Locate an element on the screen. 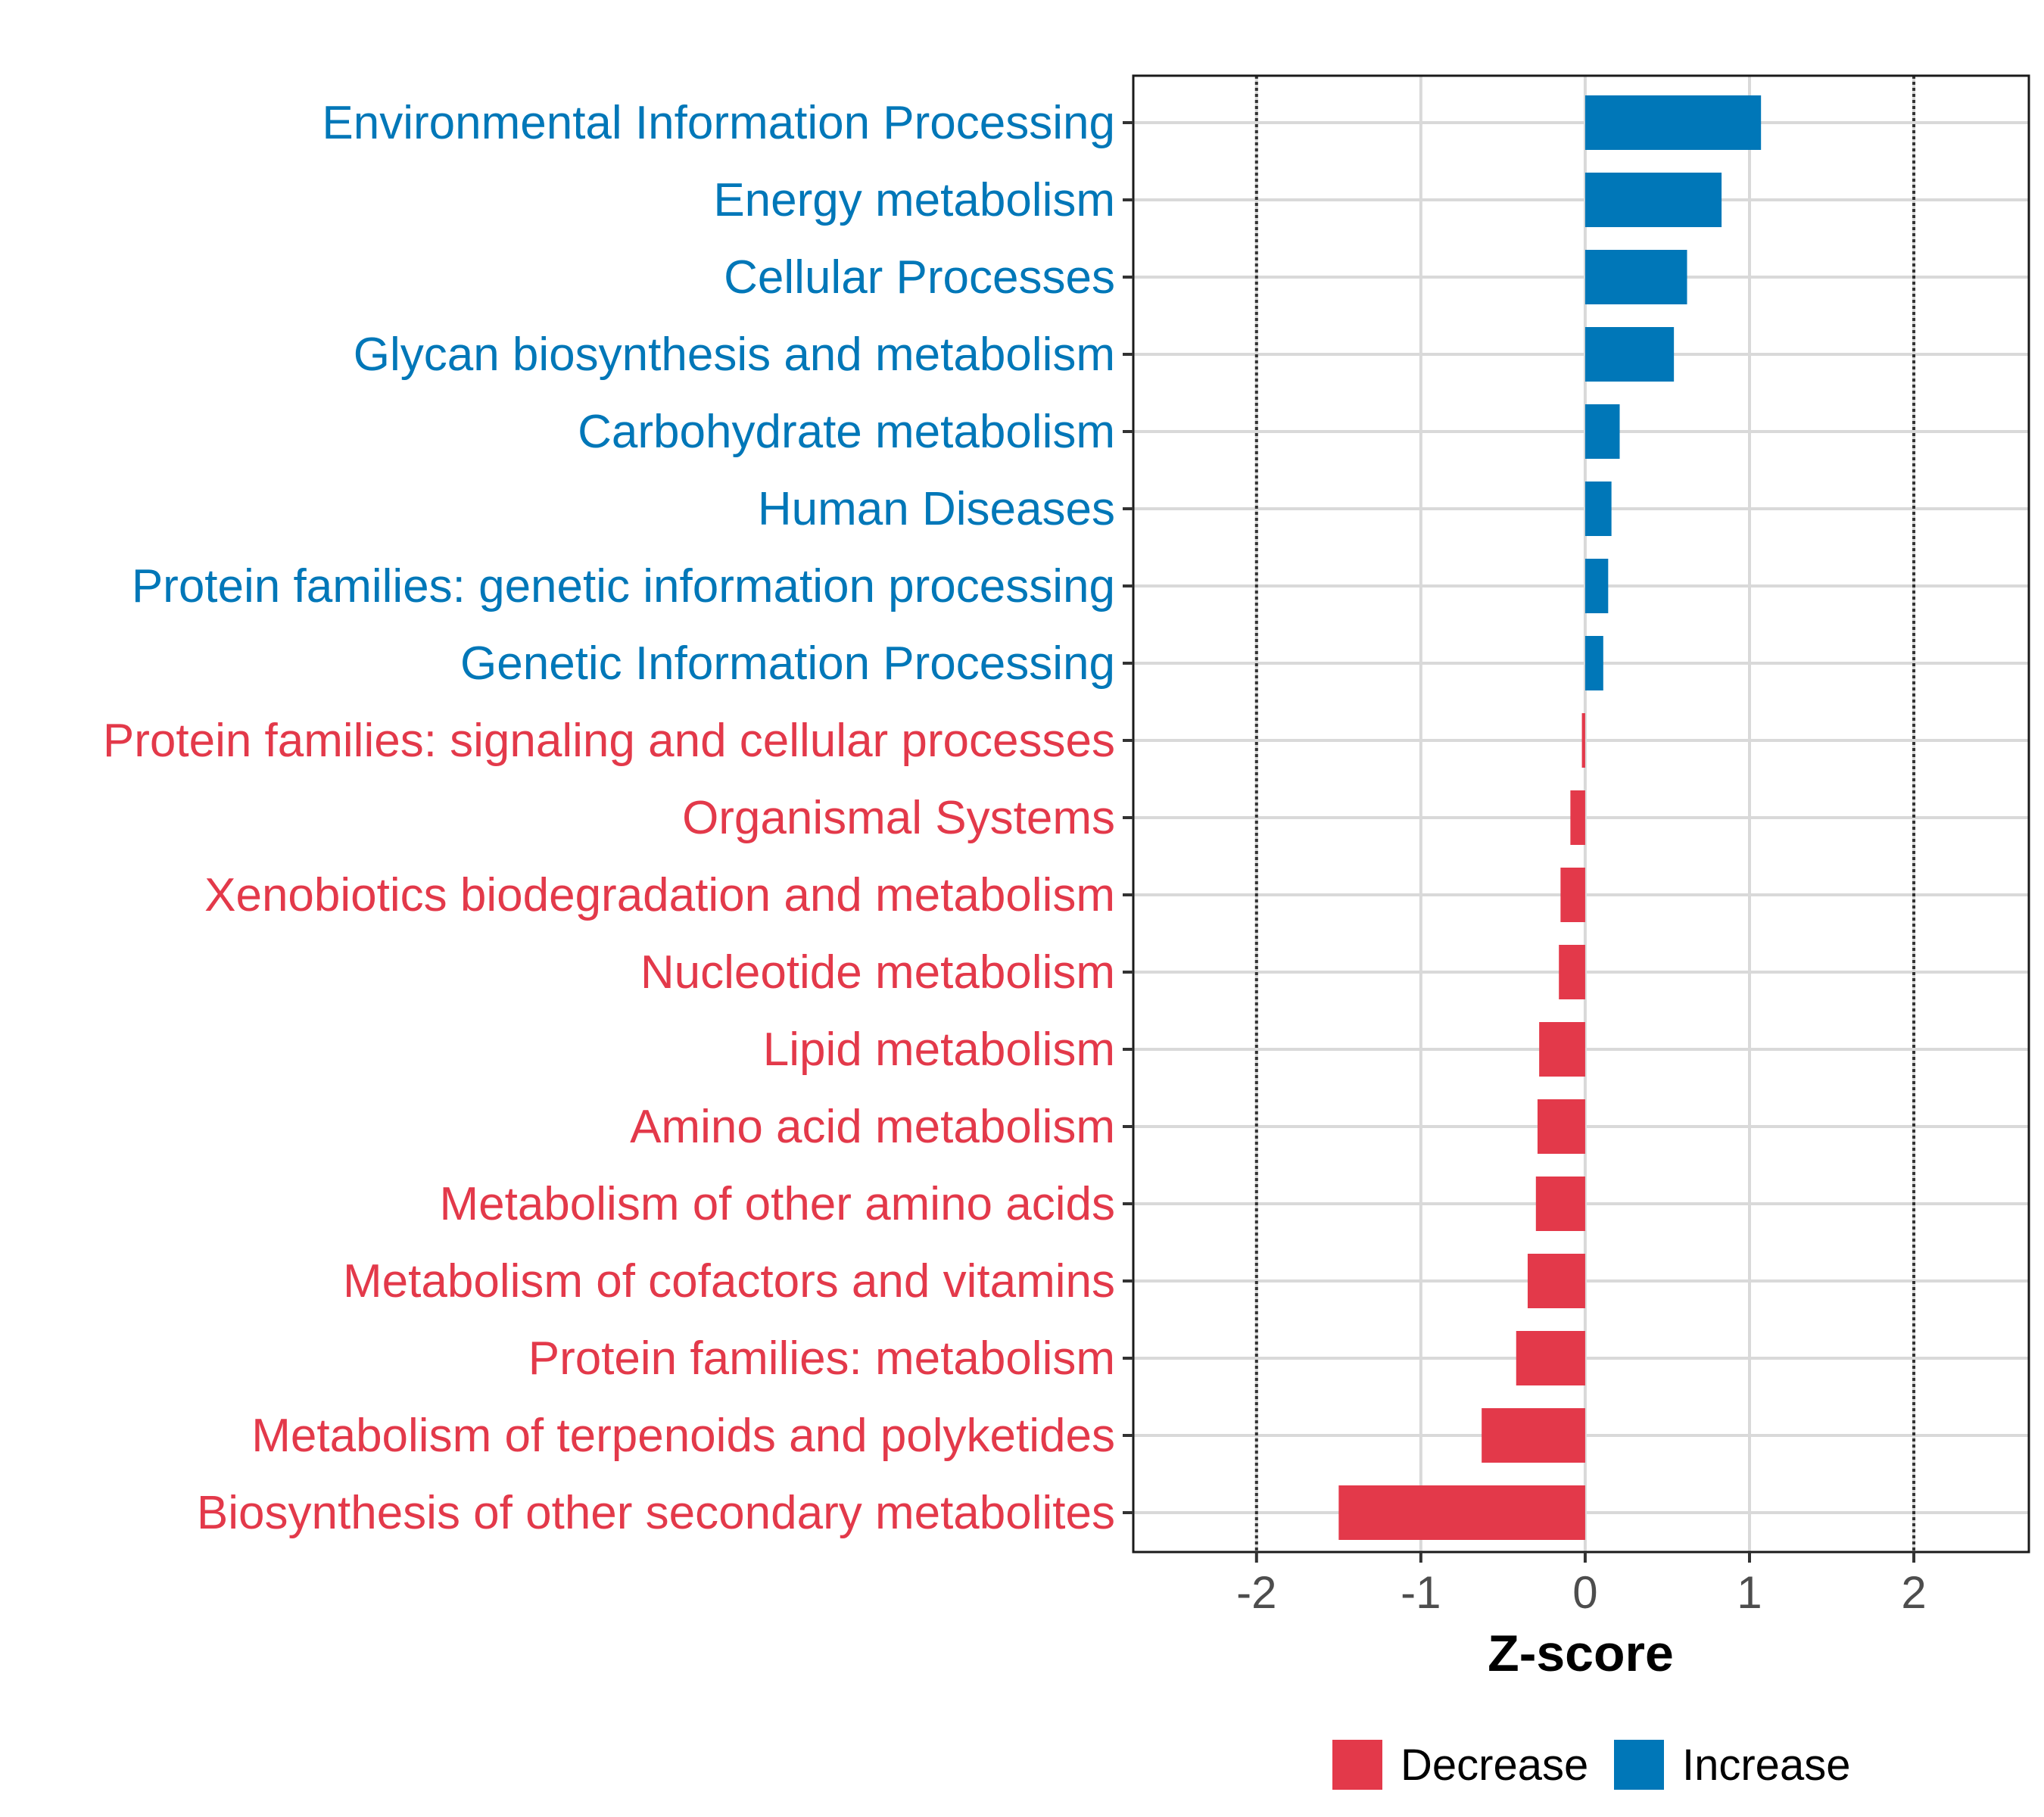 The width and height of the screenshot is (2044, 1817). category-label-0: Environmental Information Processing is located at coordinates (718, 123).